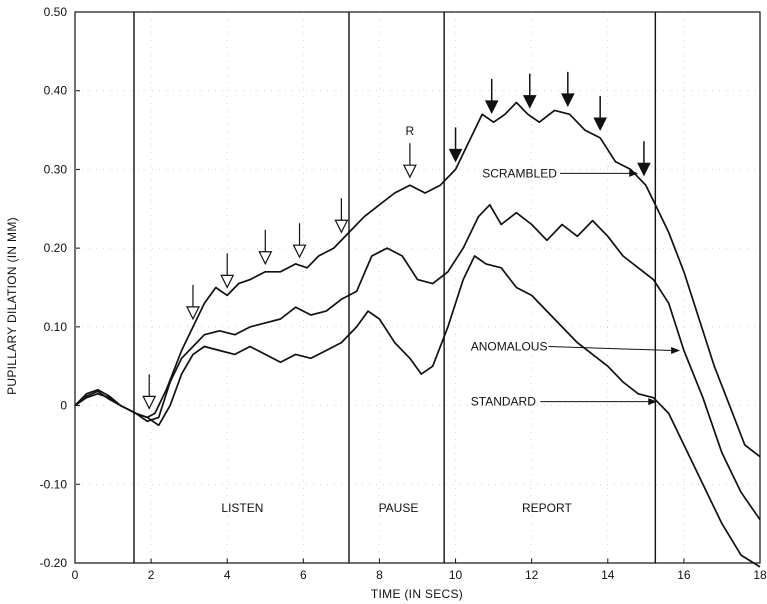  What do you see at coordinates (760, 575) in the screenshot?
I see `x-tick-label: 18` at bounding box center [760, 575].